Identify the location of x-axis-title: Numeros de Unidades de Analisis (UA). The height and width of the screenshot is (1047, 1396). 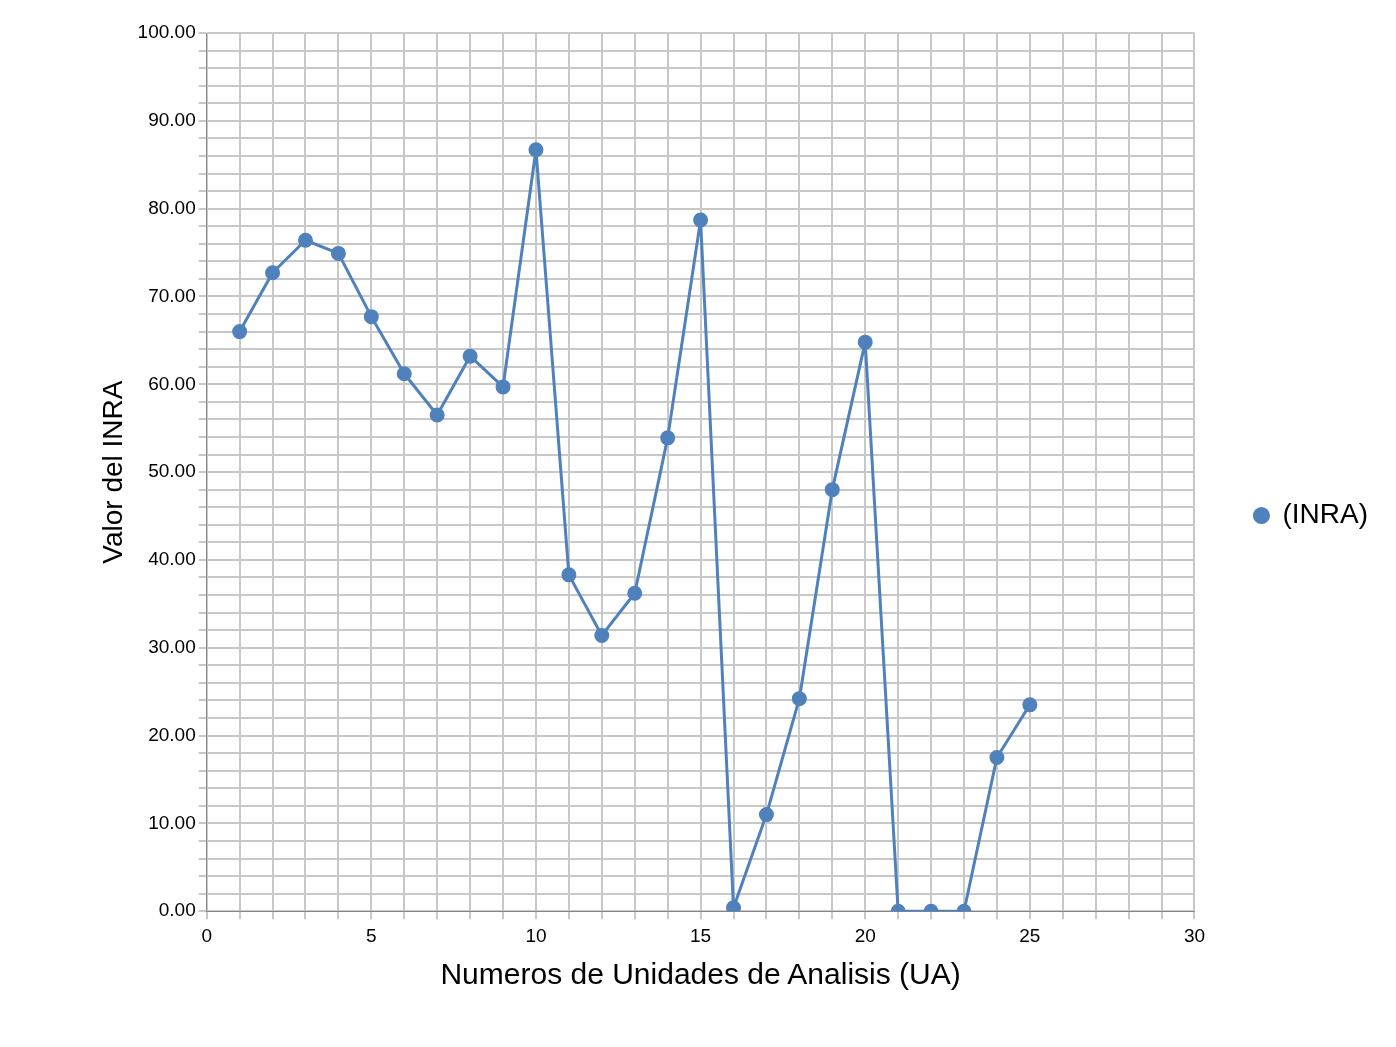
(700, 974).